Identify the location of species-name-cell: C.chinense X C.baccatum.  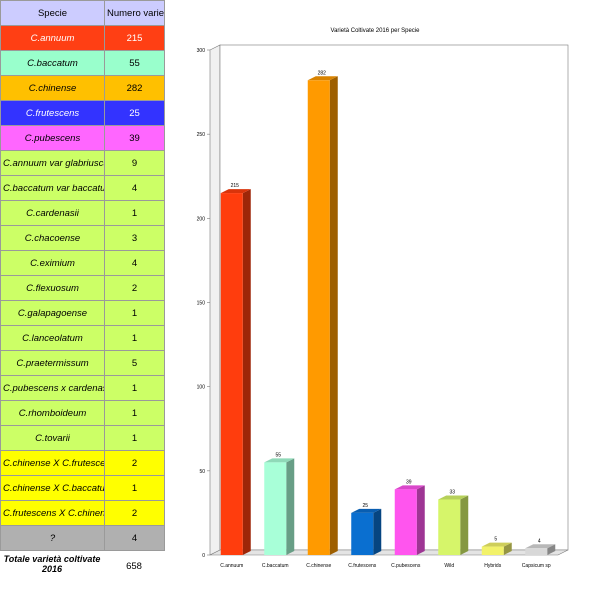
(52, 488).